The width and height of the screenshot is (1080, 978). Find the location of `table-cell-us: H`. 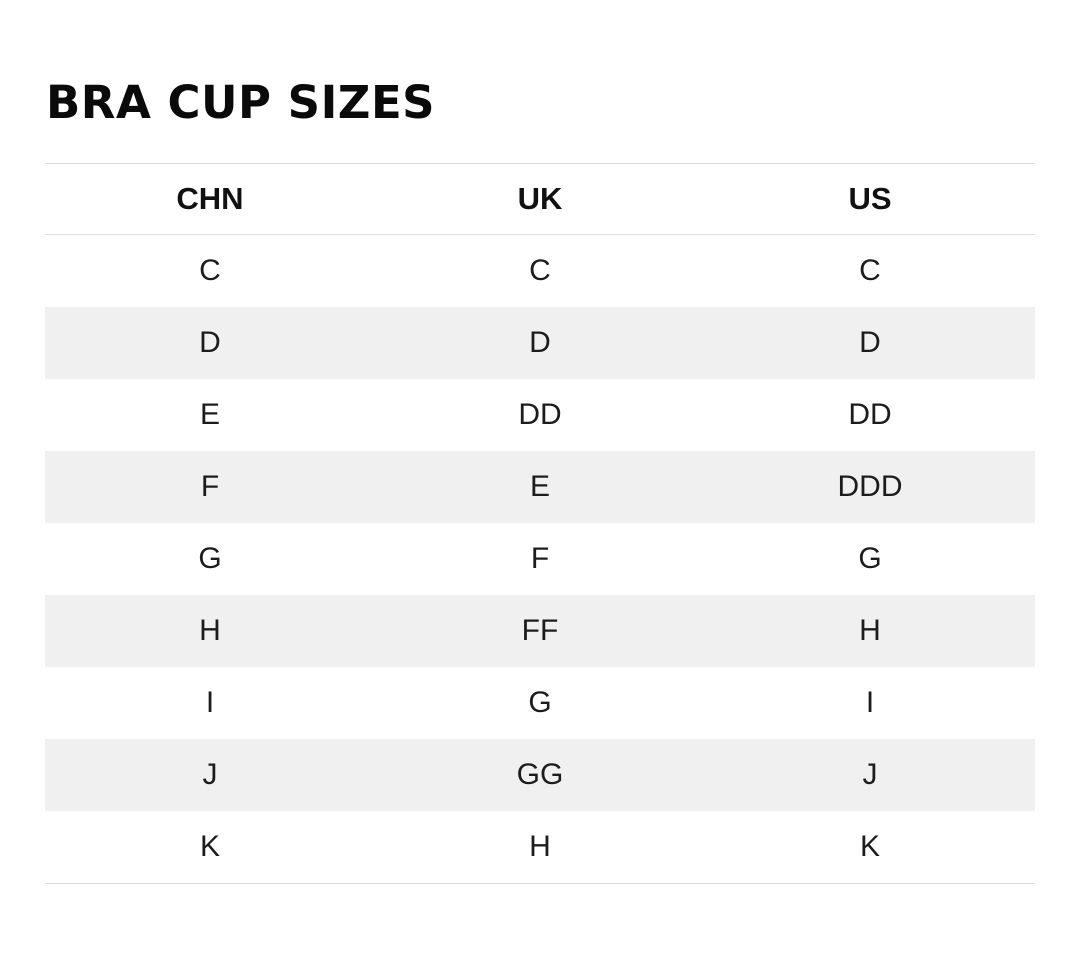

table-cell-us: H is located at coordinates (870, 630).